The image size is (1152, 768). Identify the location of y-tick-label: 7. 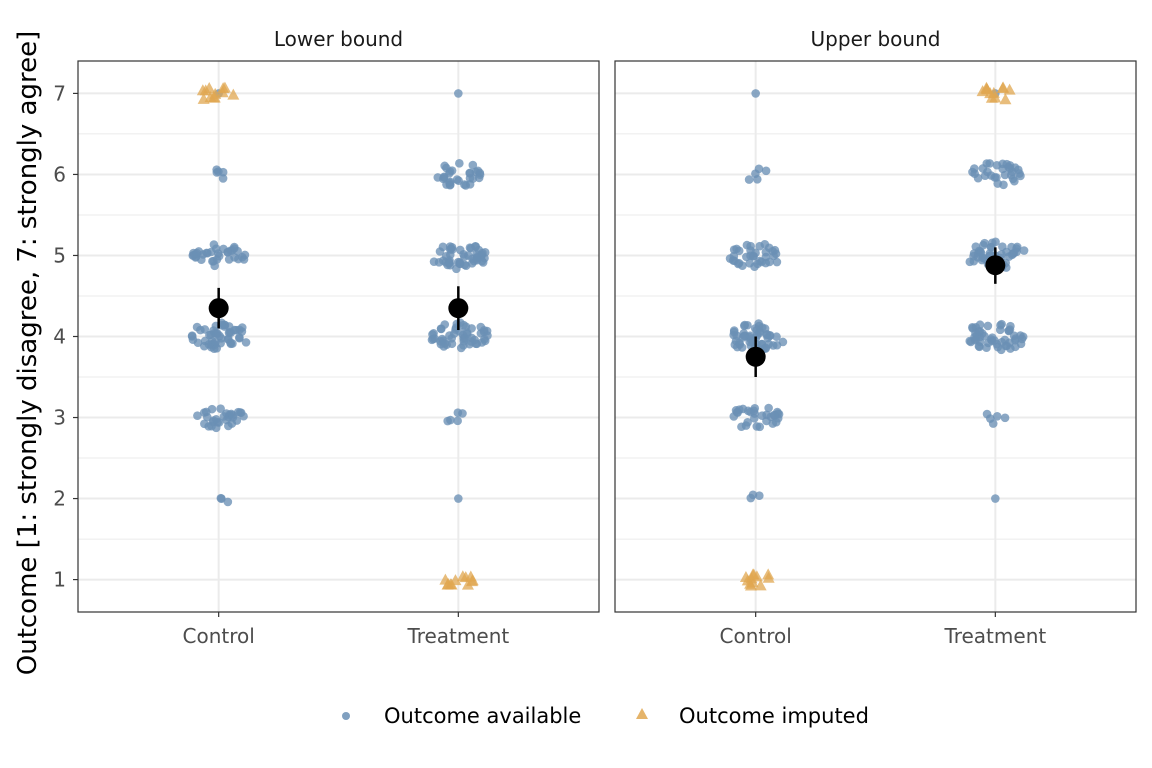
(59, 93).